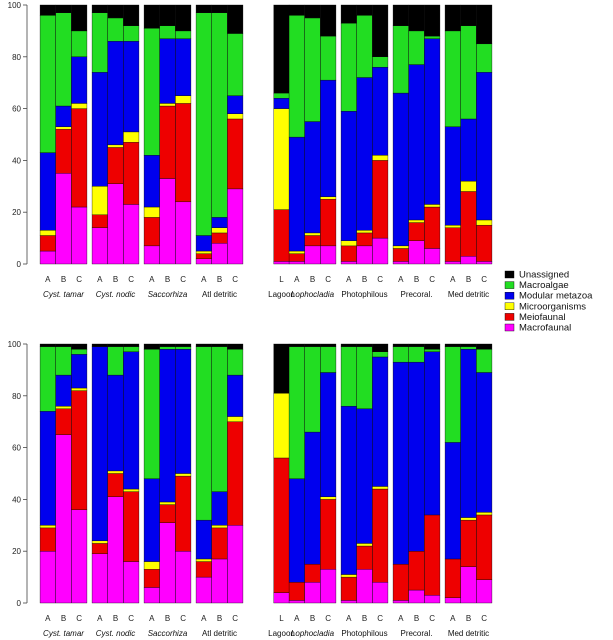  Describe the element at coordinates (16, 448) in the screenshot. I see `y-tick-label: 60` at that location.